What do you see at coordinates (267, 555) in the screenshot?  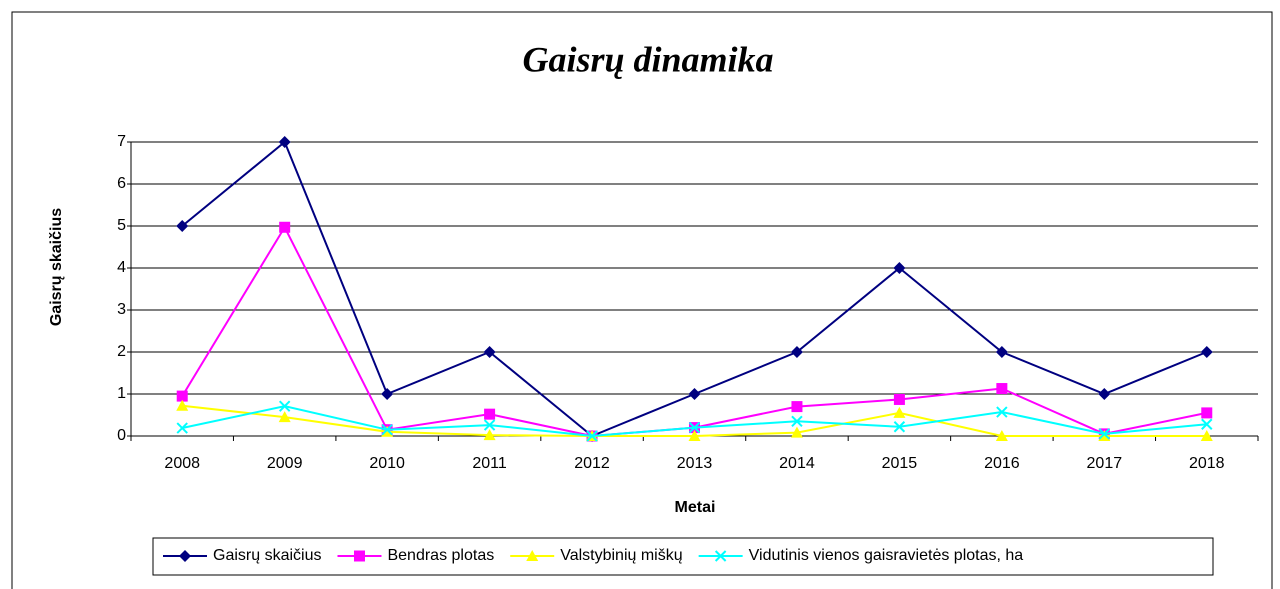 I see `legend-label: Gaisrų skaičius` at bounding box center [267, 555].